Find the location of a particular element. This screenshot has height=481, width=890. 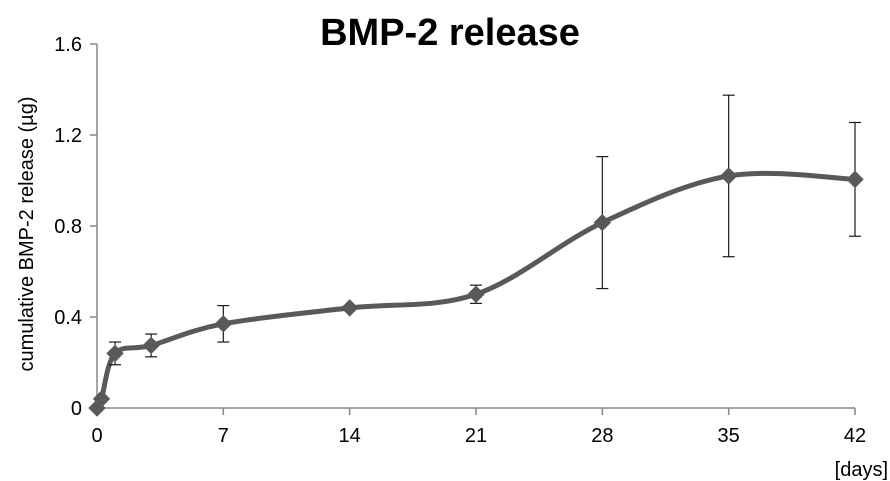

x-axis-label: [days] is located at coordinates (861, 470).